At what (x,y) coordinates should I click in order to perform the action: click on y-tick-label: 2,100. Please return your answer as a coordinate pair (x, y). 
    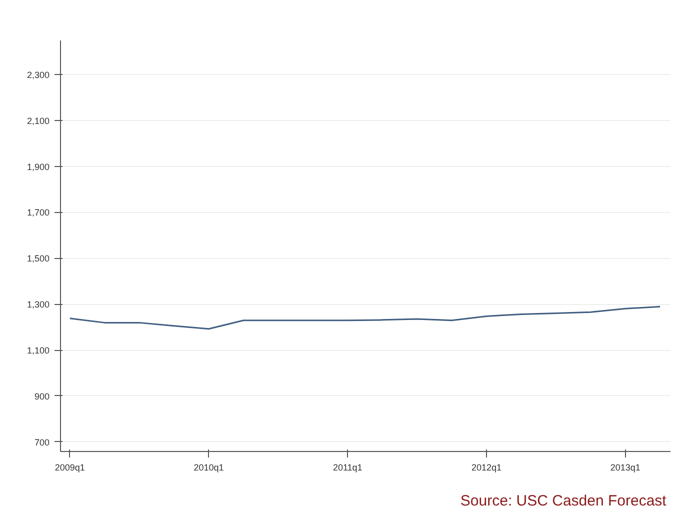
    Looking at the image, I should click on (38, 121).